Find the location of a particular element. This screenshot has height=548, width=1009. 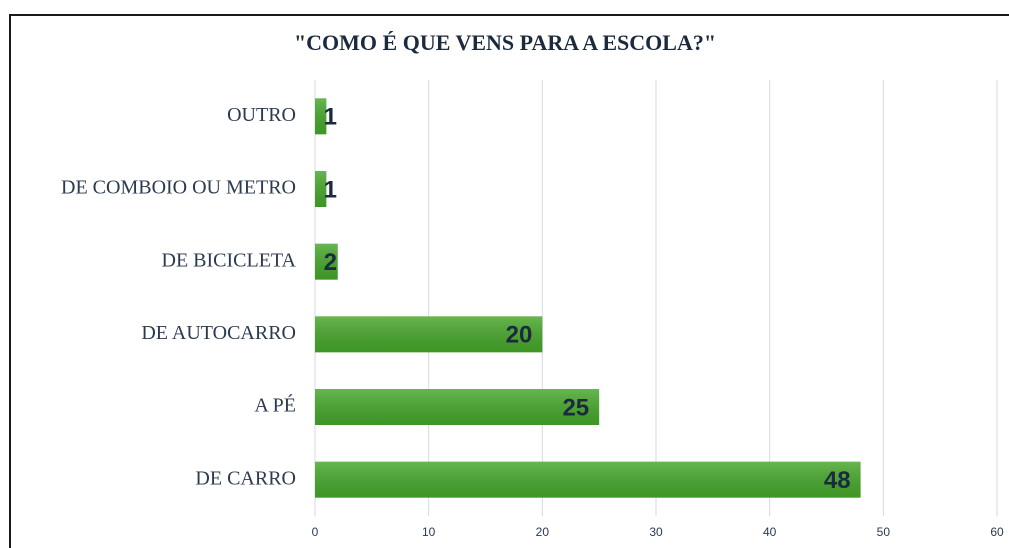

y-tick-label: DE COMBOIO OU METRO is located at coordinates (178, 188).